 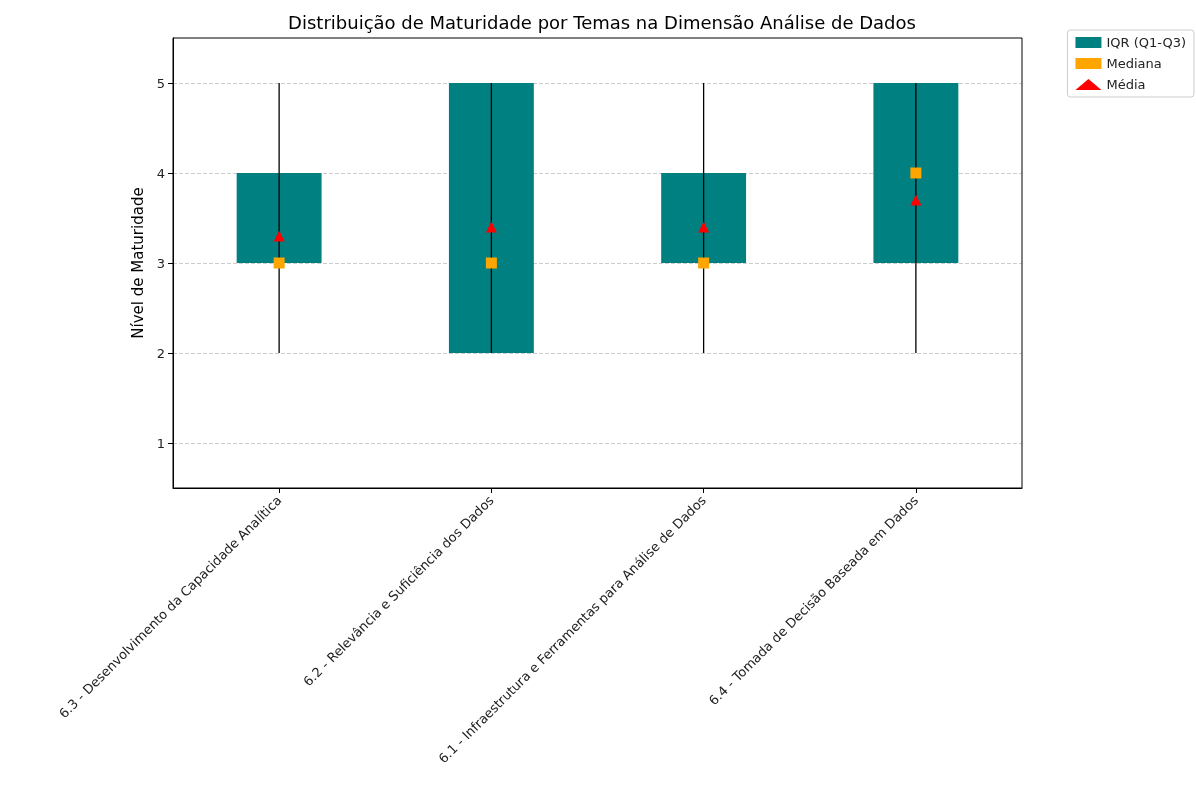 I want to click on y-tick-label: 1, so click(x=160, y=443).